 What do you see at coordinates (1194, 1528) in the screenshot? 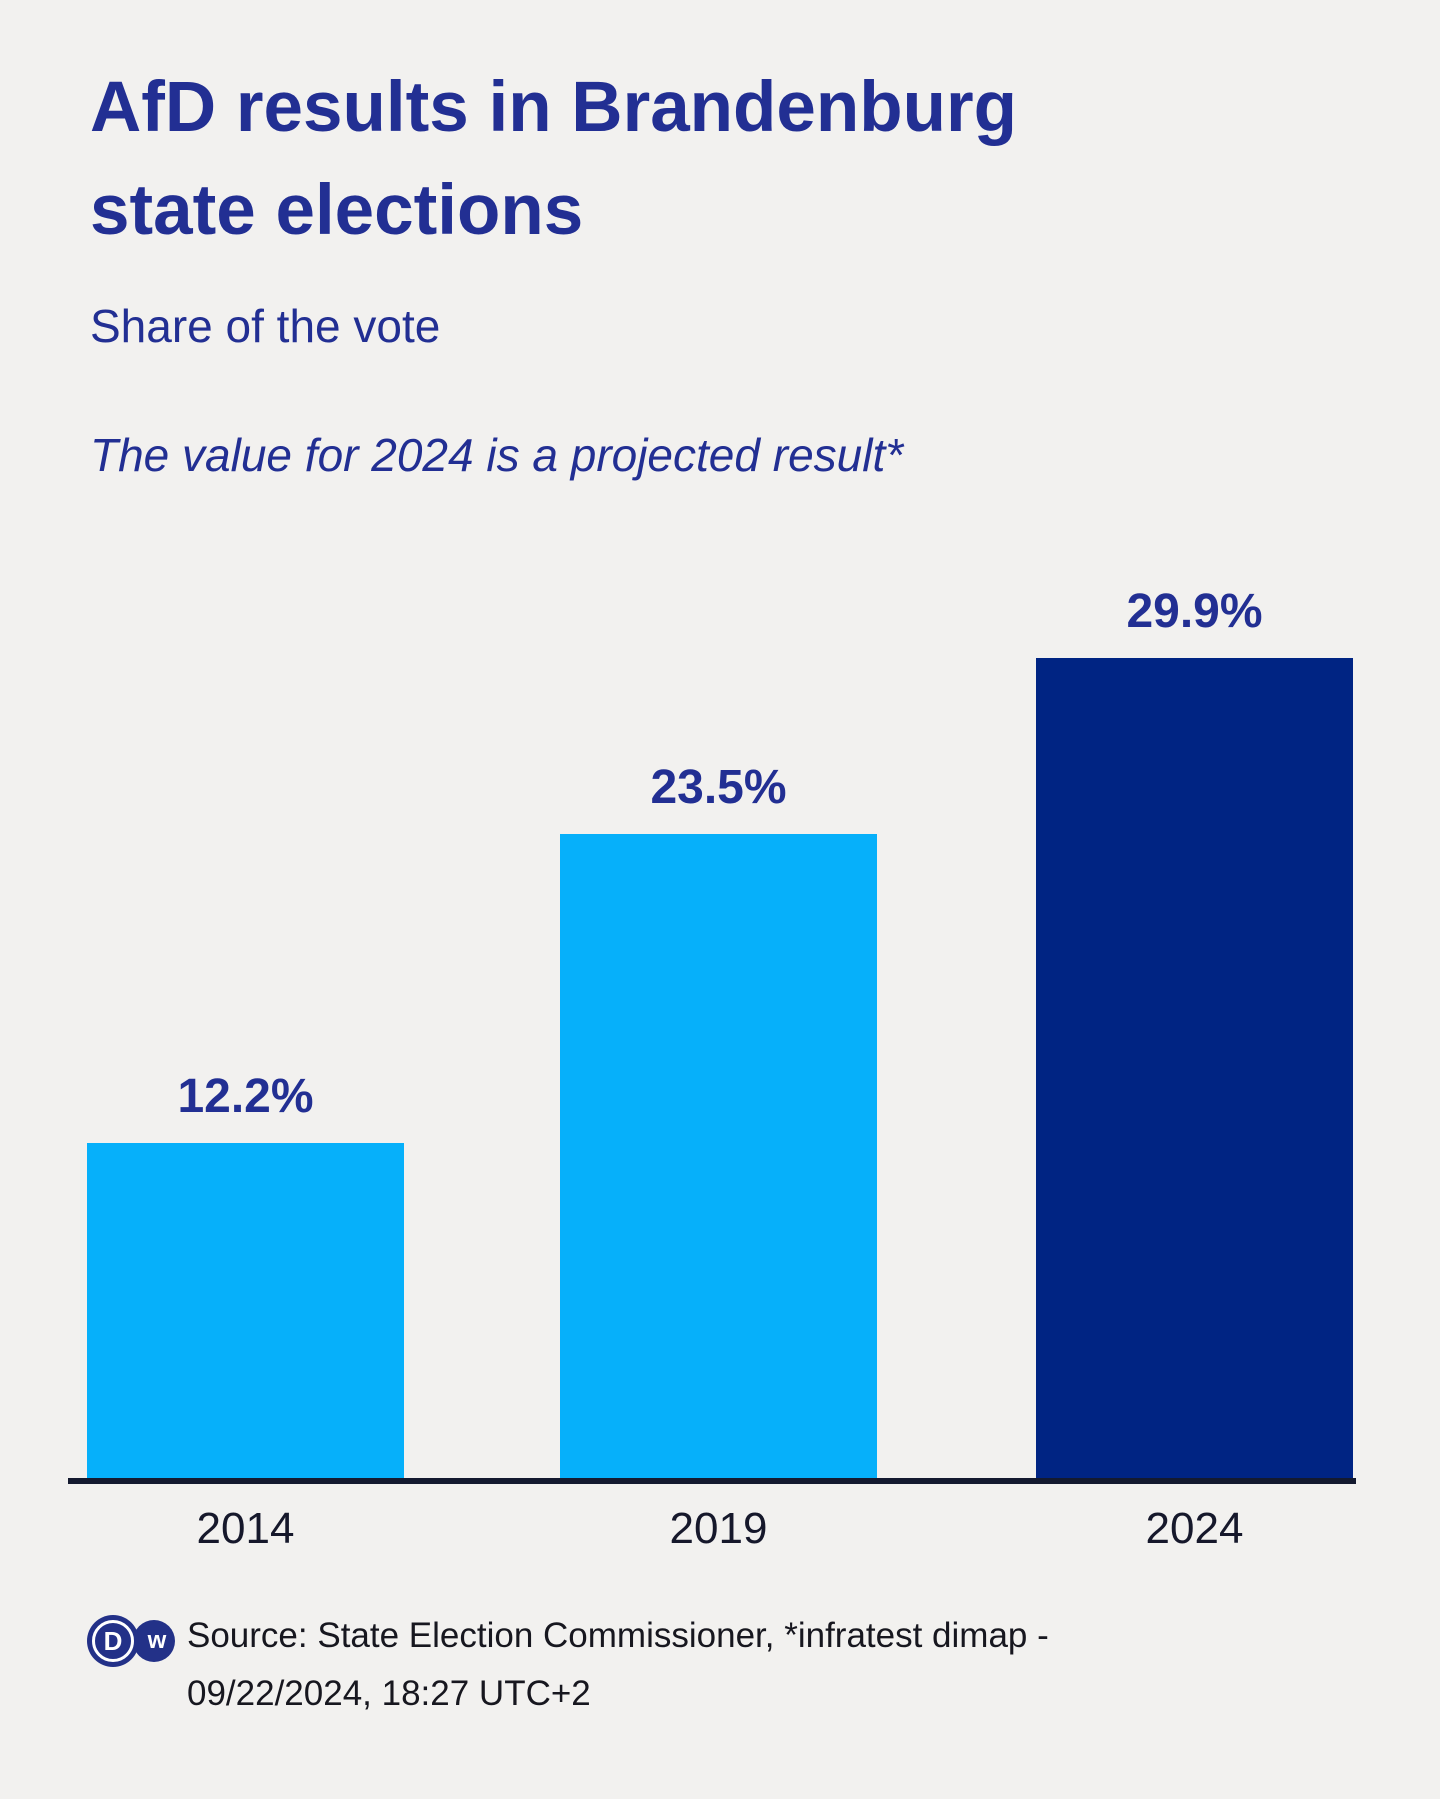
I see `x-axis-label-2024: 2024` at bounding box center [1194, 1528].